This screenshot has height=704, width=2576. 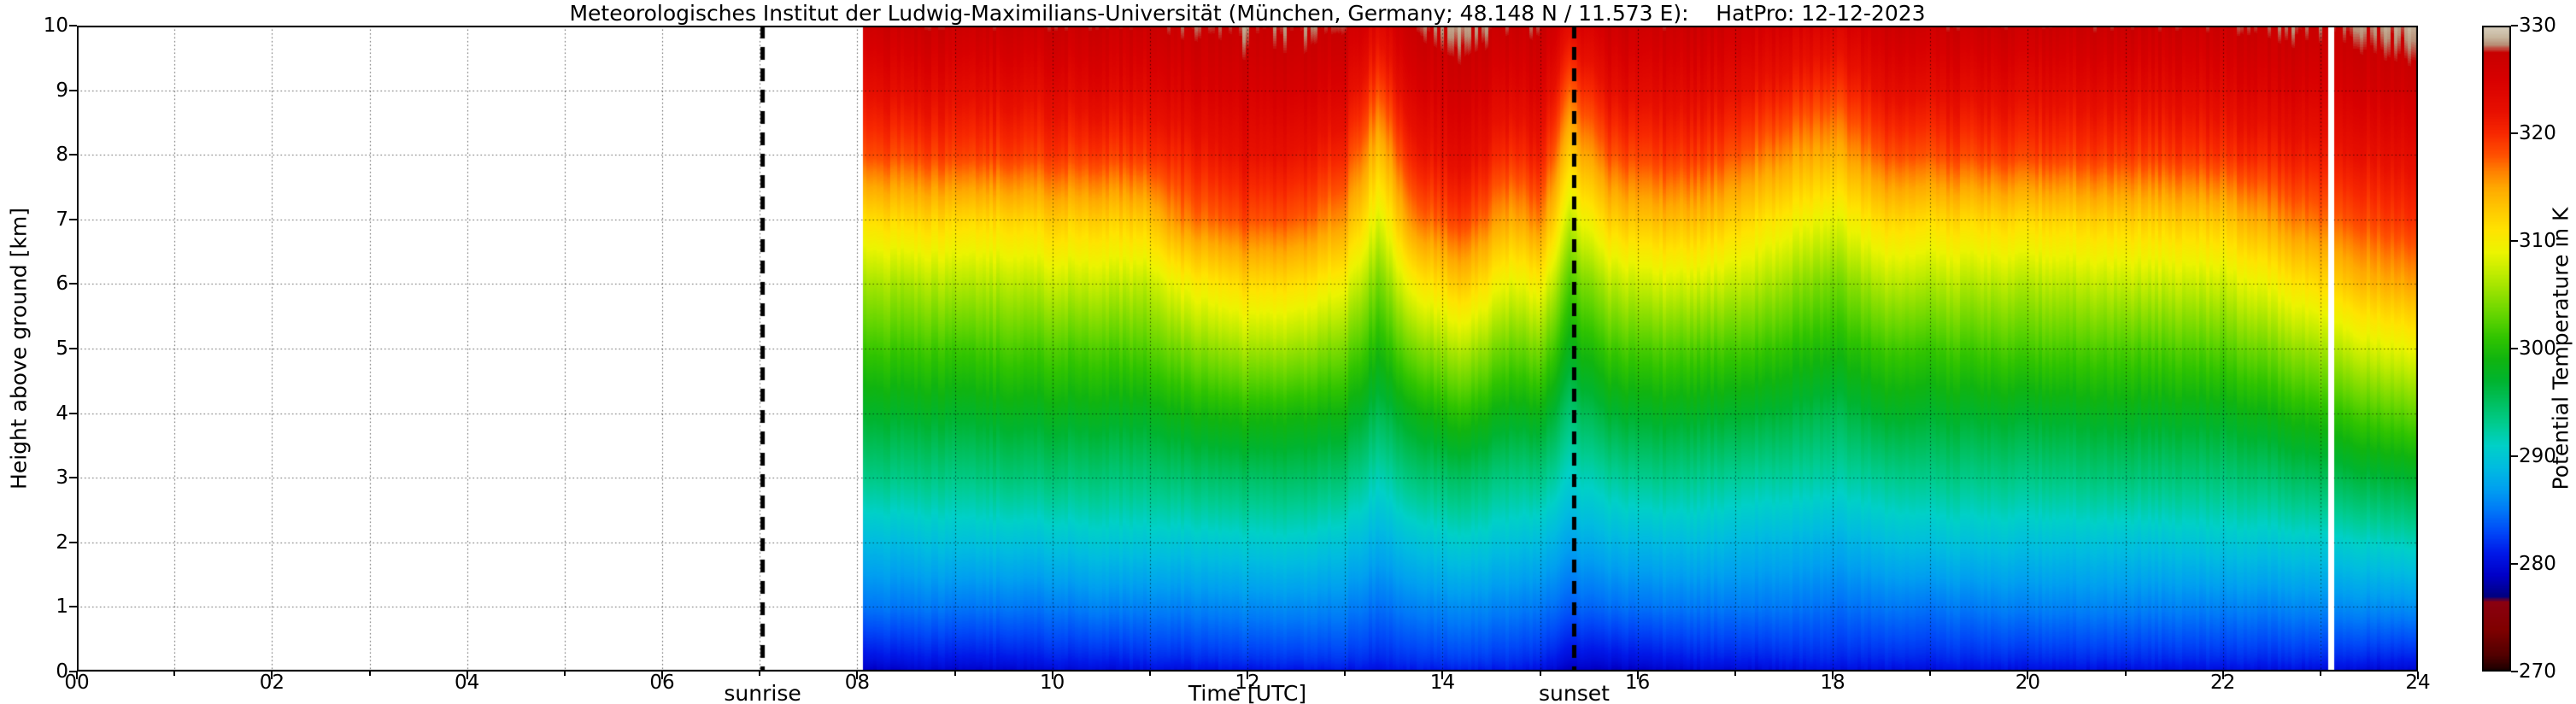 What do you see at coordinates (62, 542) in the screenshot?
I see `y-tick-label: 2` at bounding box center [62, 542].